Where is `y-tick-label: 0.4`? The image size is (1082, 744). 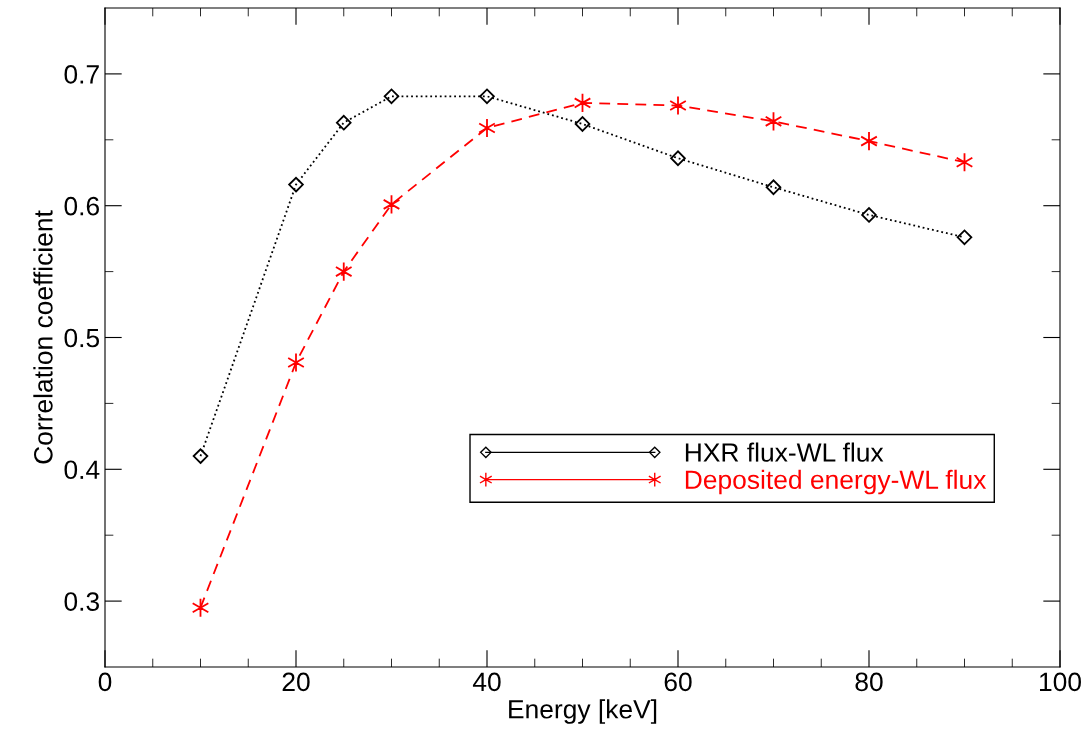
y-tick-label: 0.4 is located at coordinates (82, 470).